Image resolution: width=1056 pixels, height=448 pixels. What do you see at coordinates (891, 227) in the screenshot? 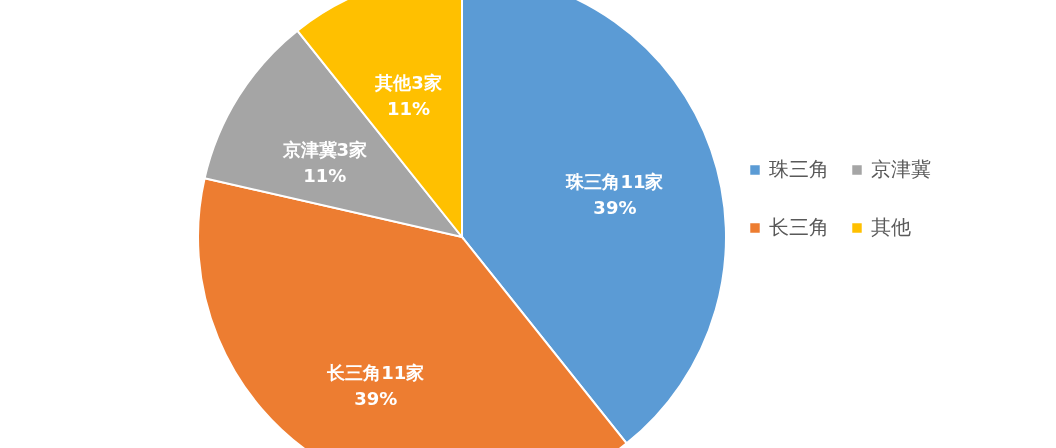
I see `legend-label: 其他` at bounding box center [891, 227].